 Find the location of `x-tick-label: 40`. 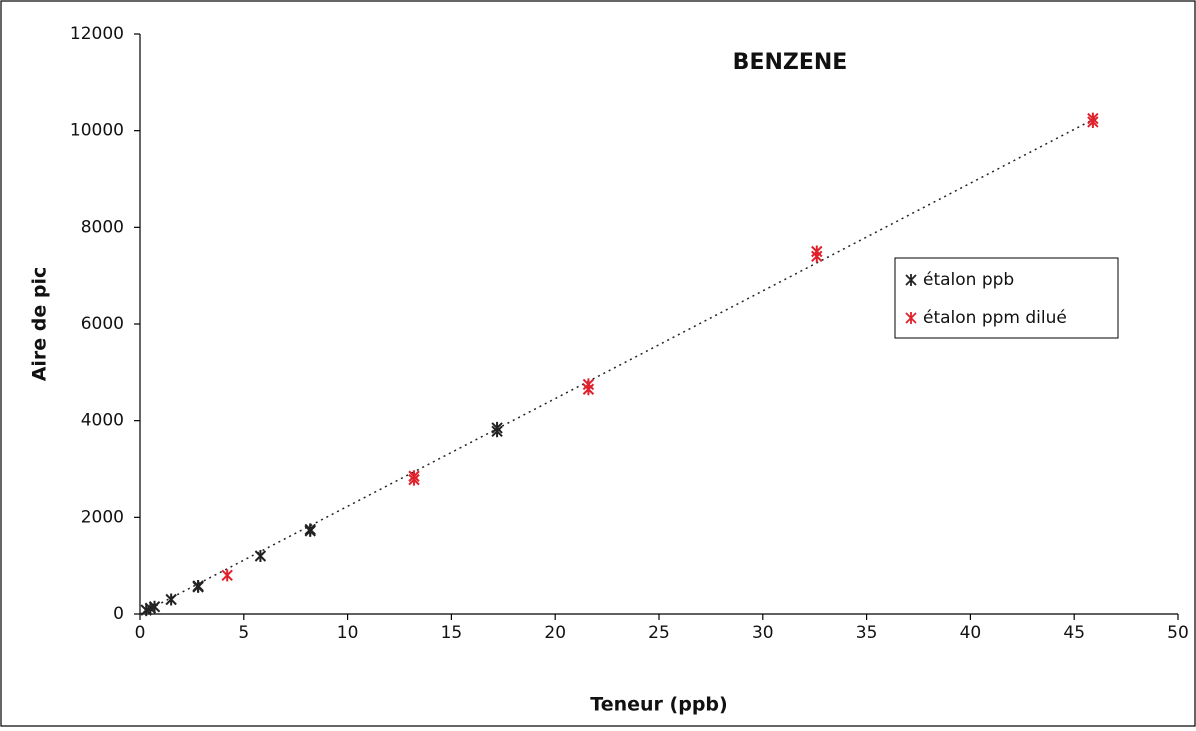

x-tick-label: 40 is located at coordinates (971, 633).